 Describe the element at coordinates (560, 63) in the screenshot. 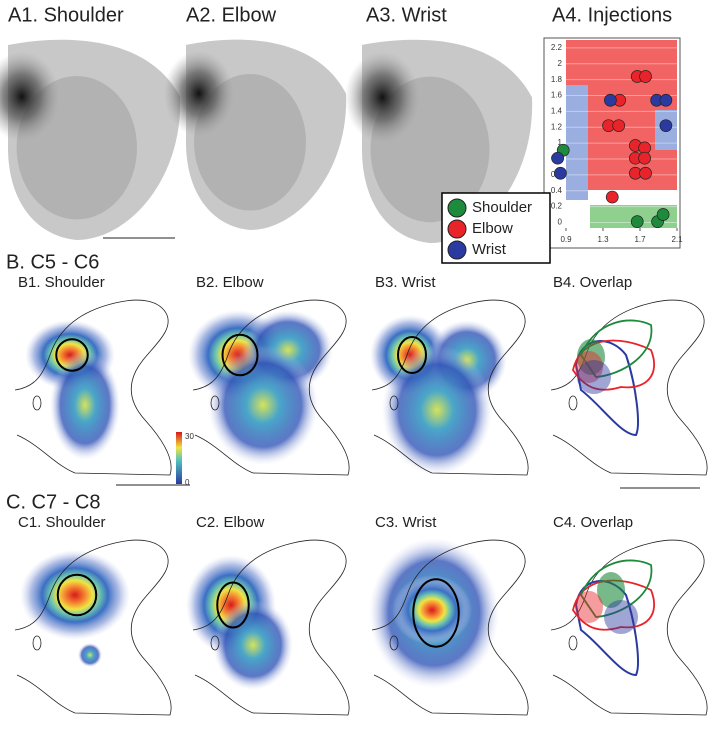

I see `y-tick-label: 2` at that location.